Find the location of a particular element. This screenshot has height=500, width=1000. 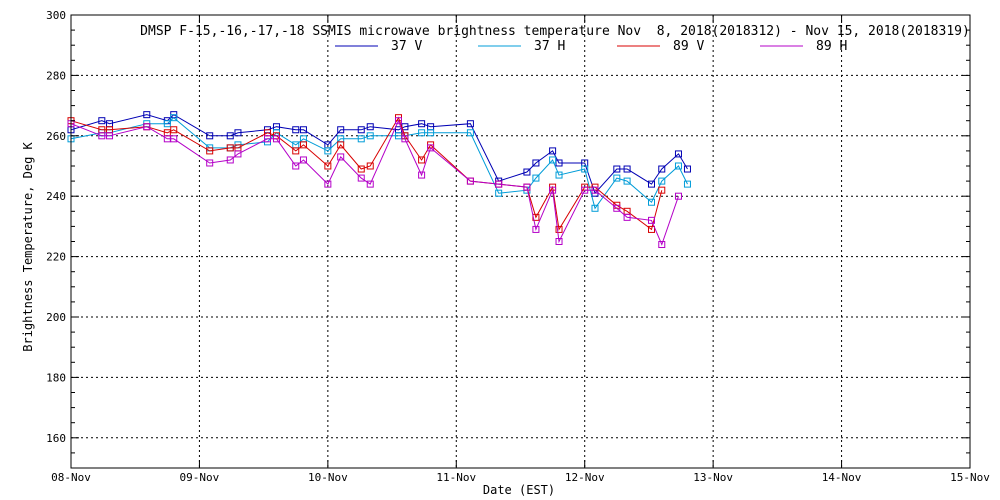

x-tick-label: 09-Nov is located at coordinates (200, 477).